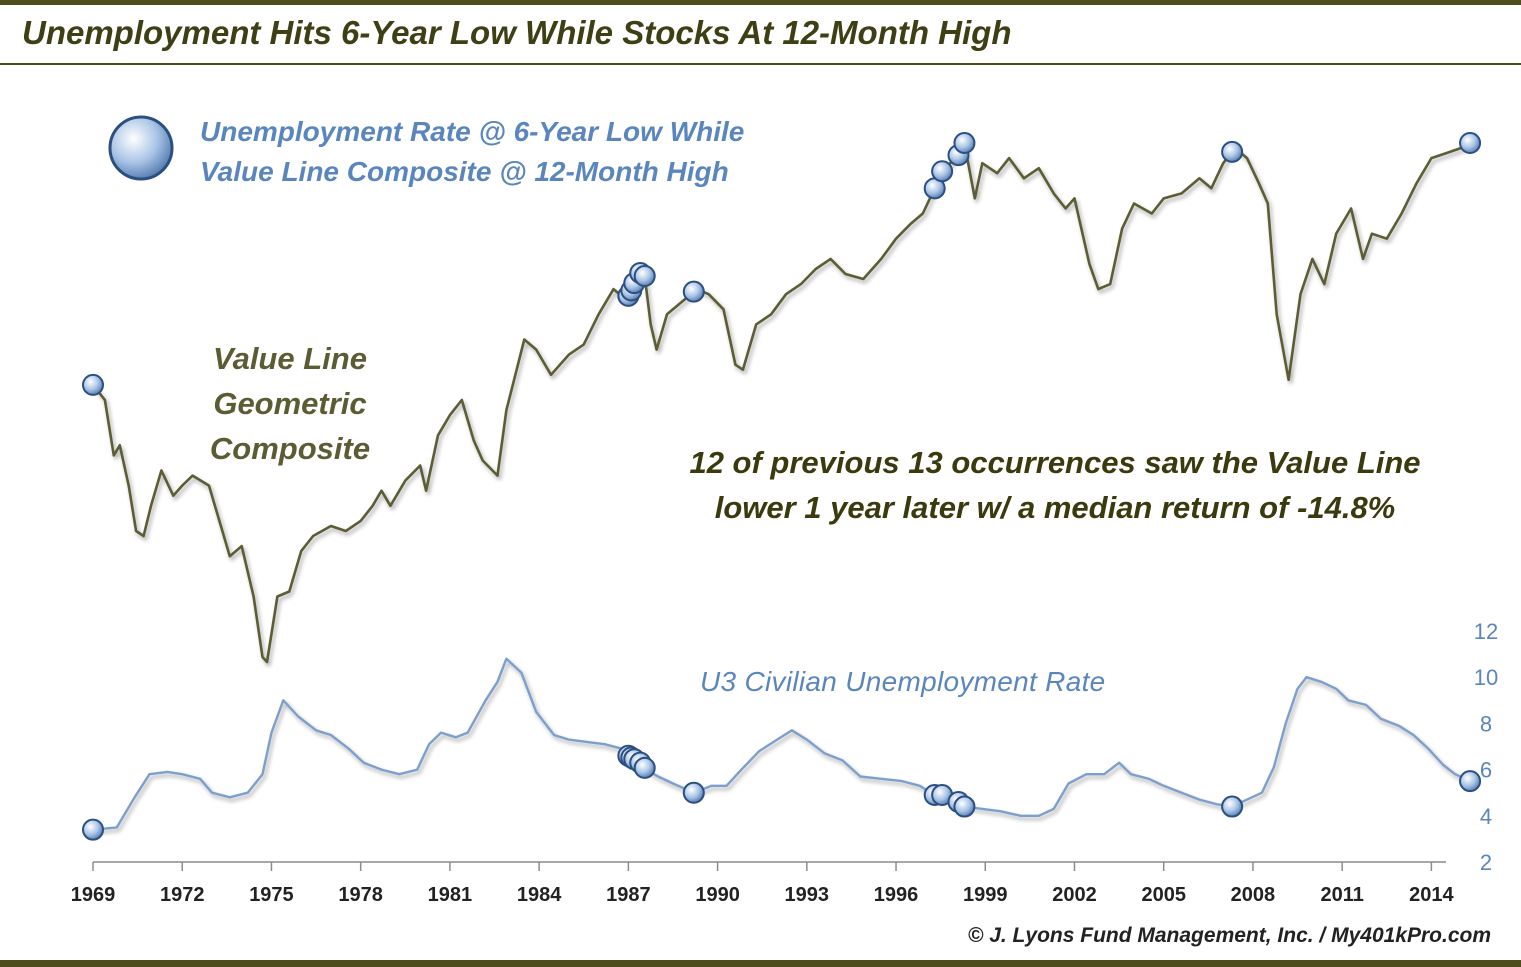  What do you see at coordinates (1486, 862) in the screenshot?
I see `y-tick-label: 2` at bounding box center [1486, 862].